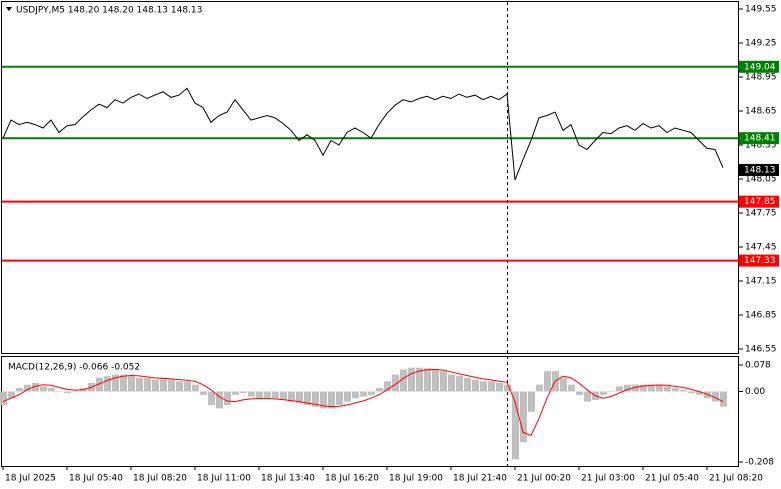 The image size is (781, 489). What do you see at coordinates (755, 392) in the screenshot?
I see `y-tick-label: 0.00` at bounding box center [755, 392].